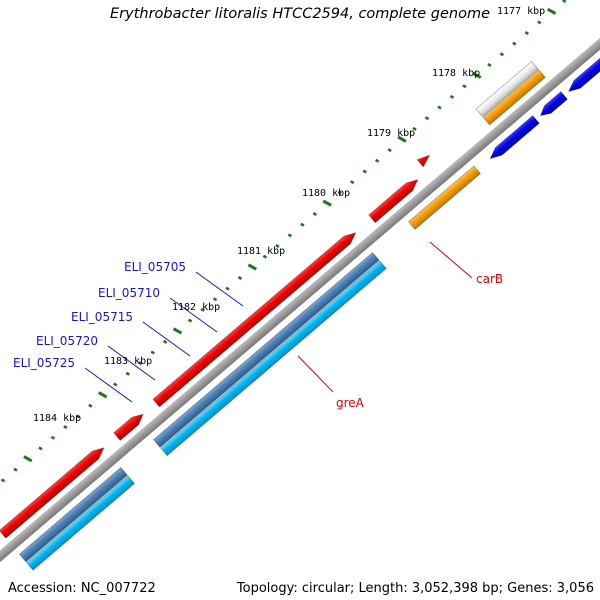 The width and height of the screenshot is (600, 600). What do you see at coordinates (521, 11) in the screenshot?
I see `ruler-tick-label-0: 1177 kbp` at bounding box center [521, 11].